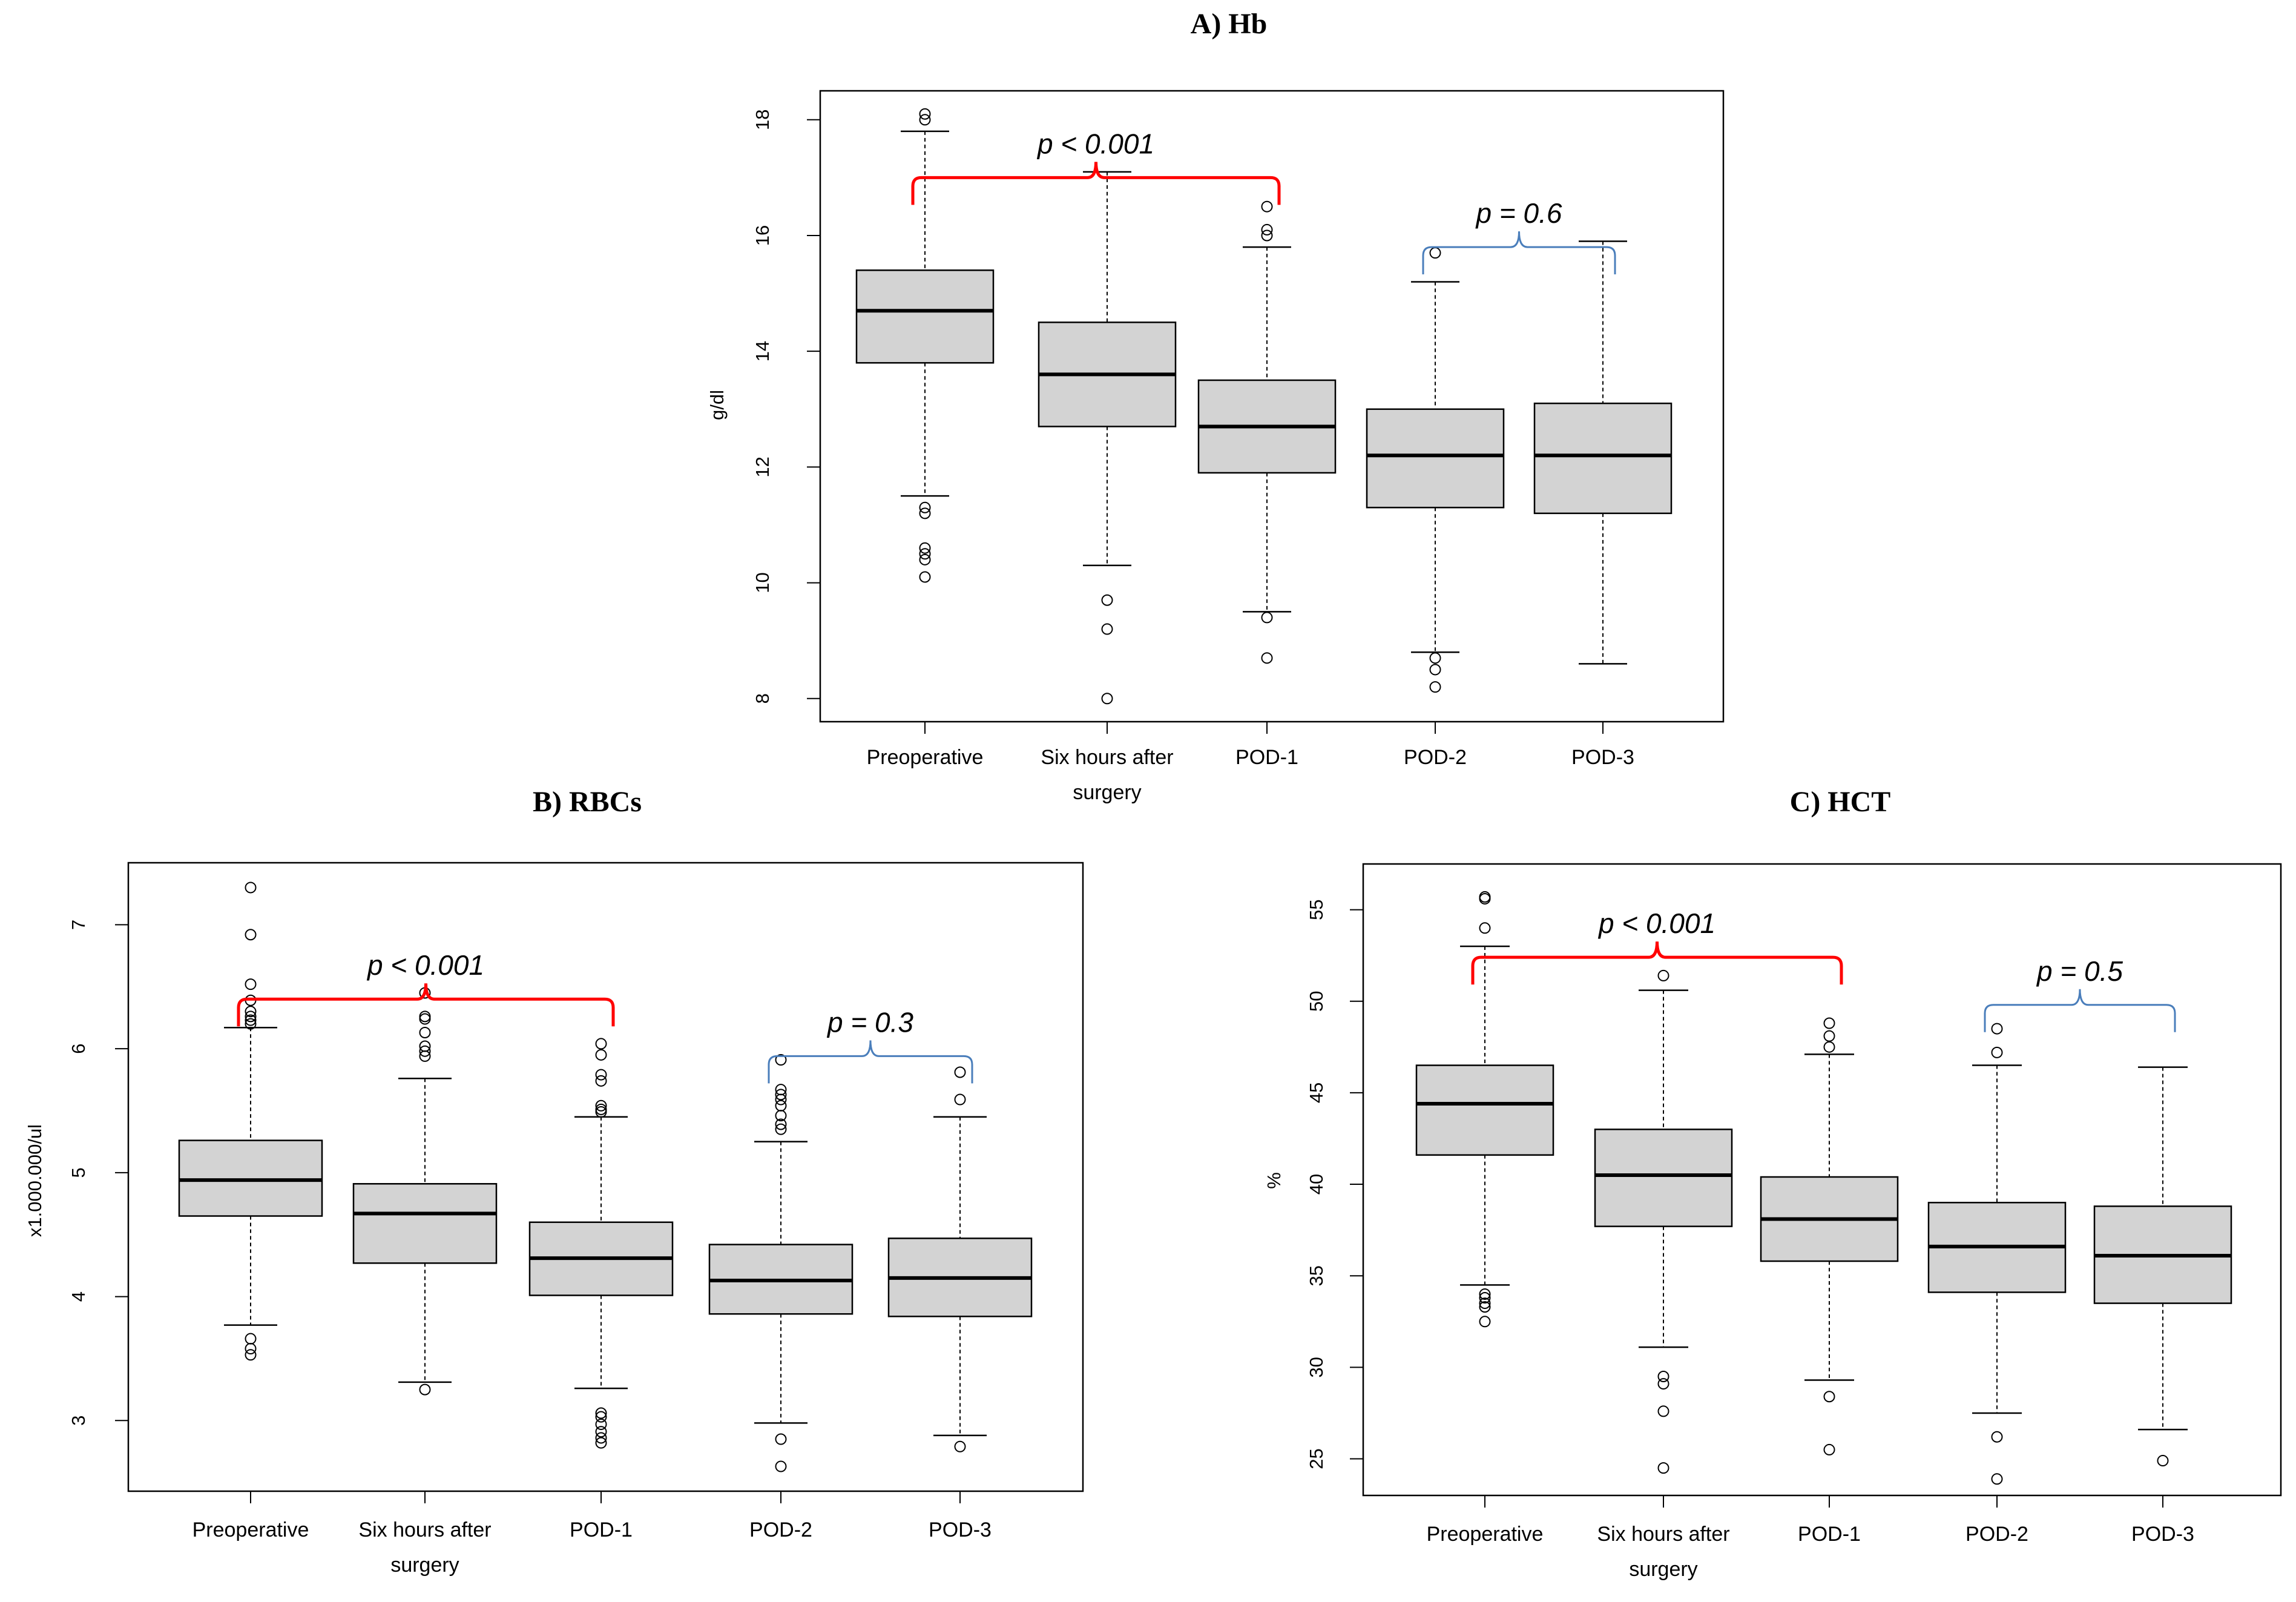 The width and height of the screenshot is (2296, 1602). Describe the element at coordinates (79, 1296) in the screenshot. I see `y-tick-label: 4` at that location.